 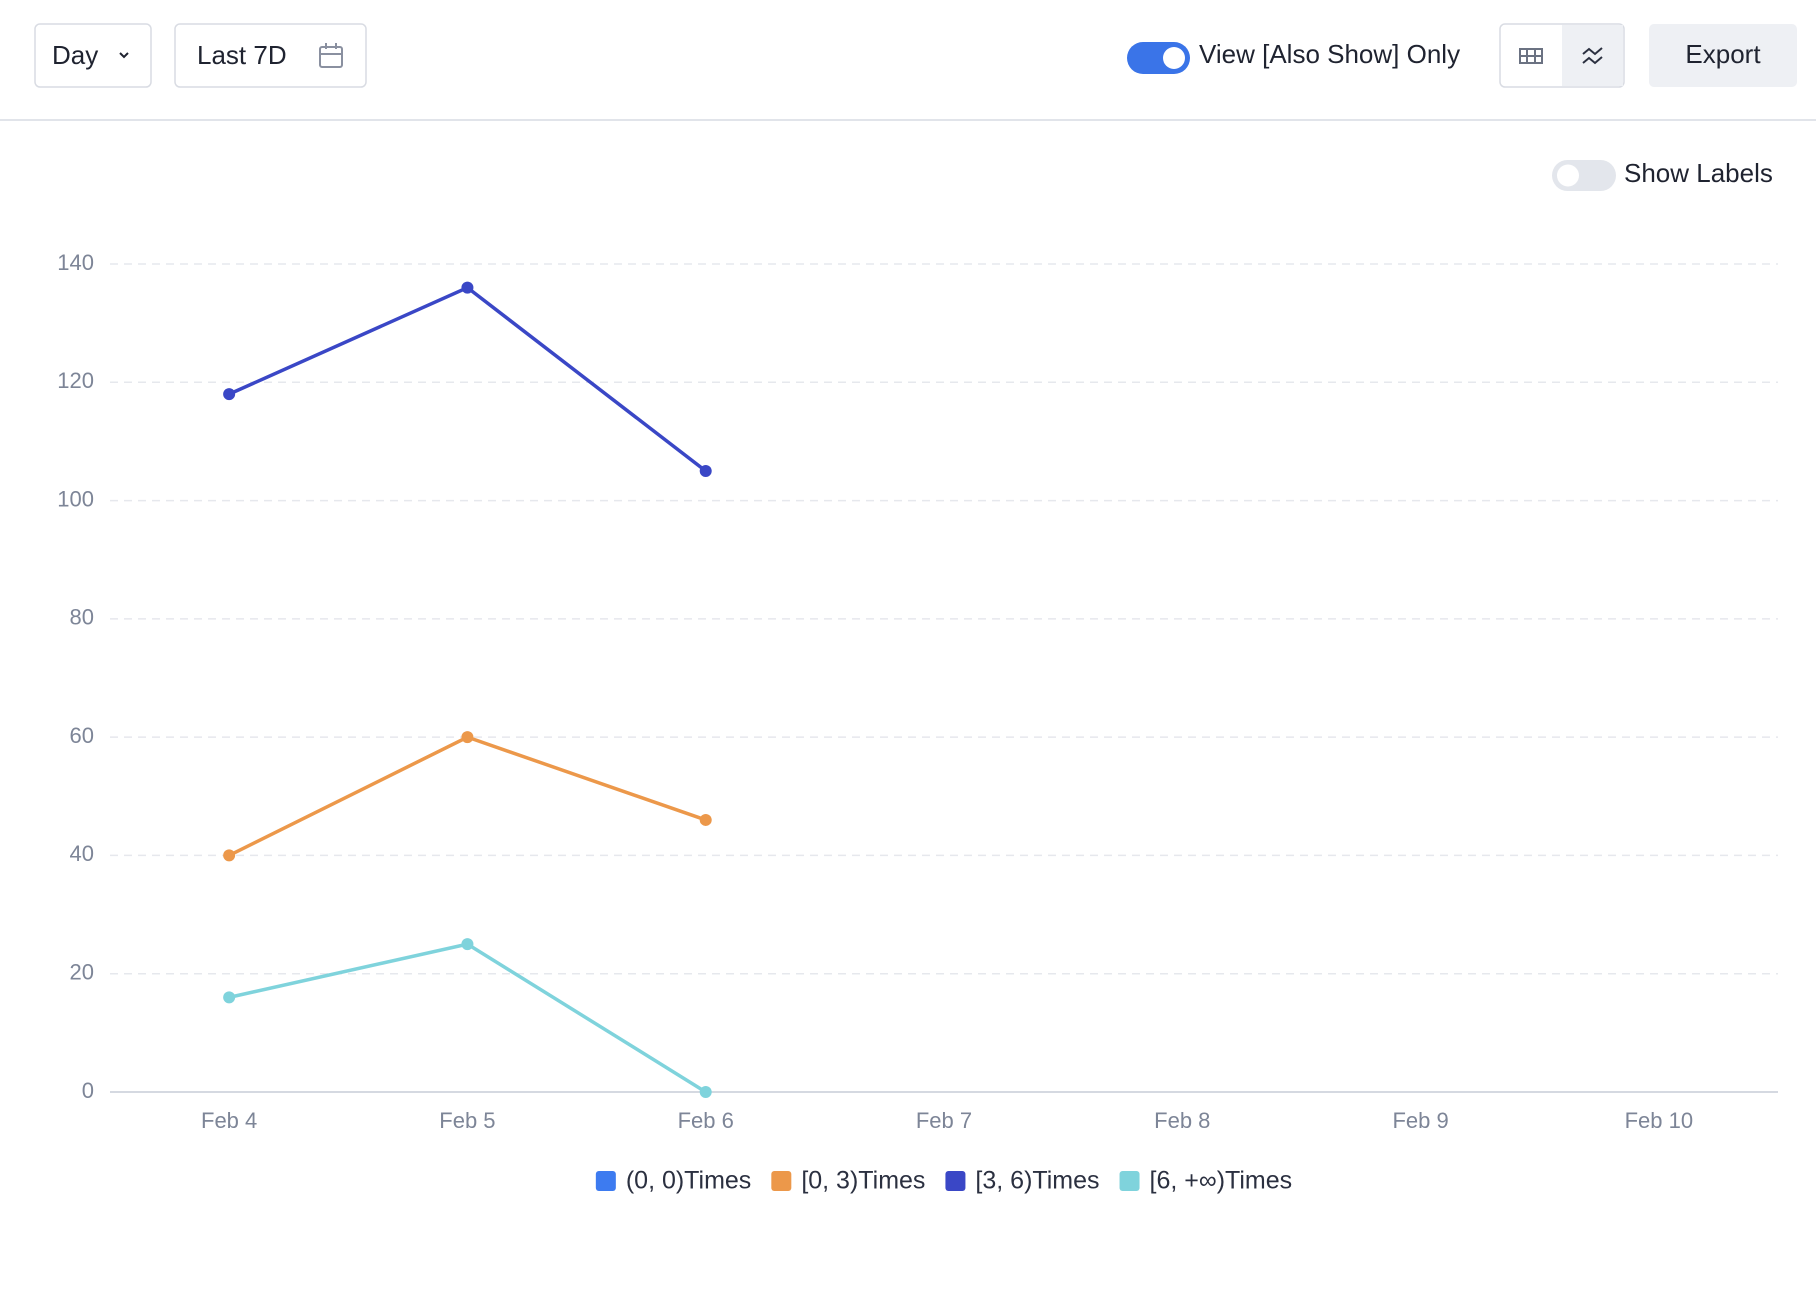 I want to click on toggle-label: View [Also Show] Only, so click(x=1329, y=54).